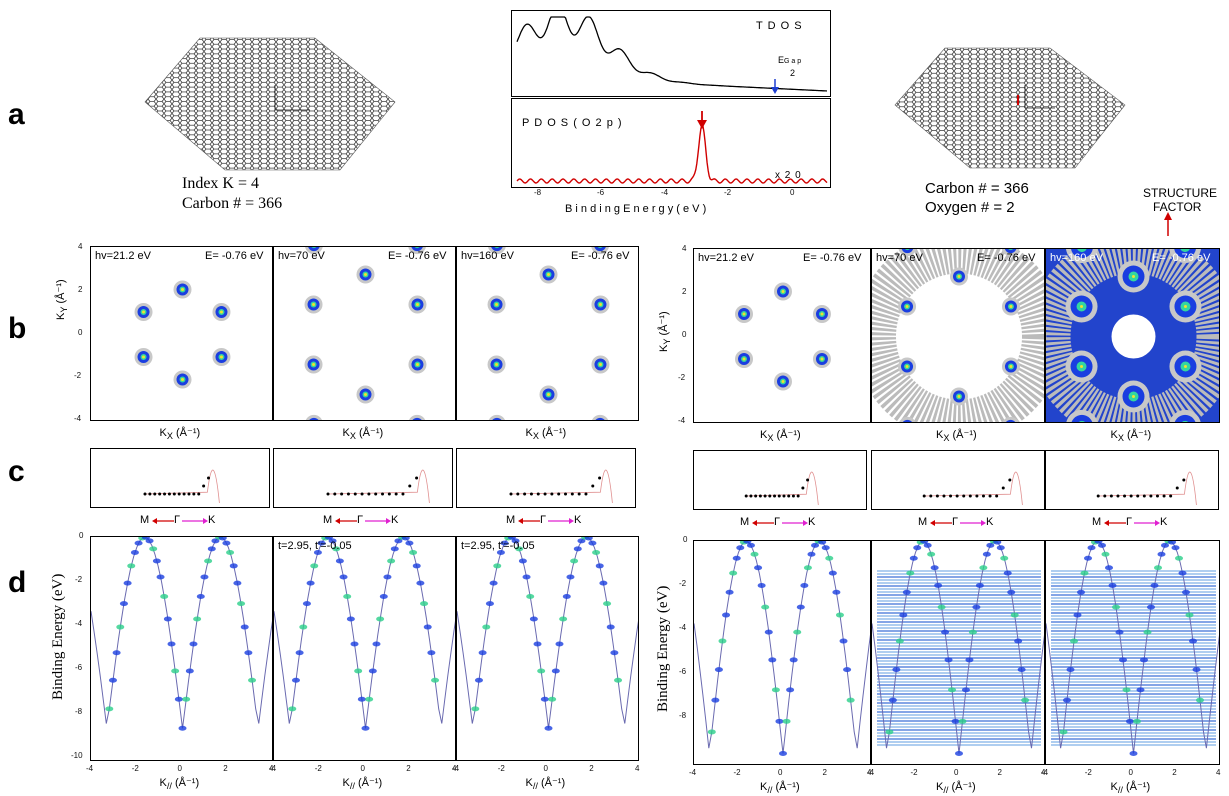 This screenshot has height=796, width=1229. What do you see at coordinates (792, 192) in the screenshot?
I see `dos-xtick: 0` at bounding box center [792, 192].